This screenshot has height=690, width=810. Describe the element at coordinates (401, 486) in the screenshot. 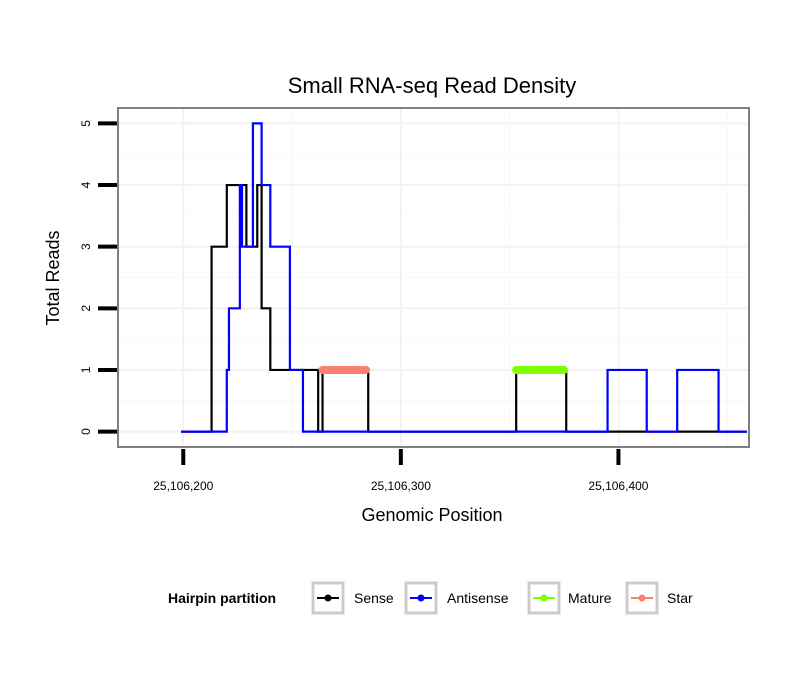

I see `x-tick-label: 25,106,300` at that location.